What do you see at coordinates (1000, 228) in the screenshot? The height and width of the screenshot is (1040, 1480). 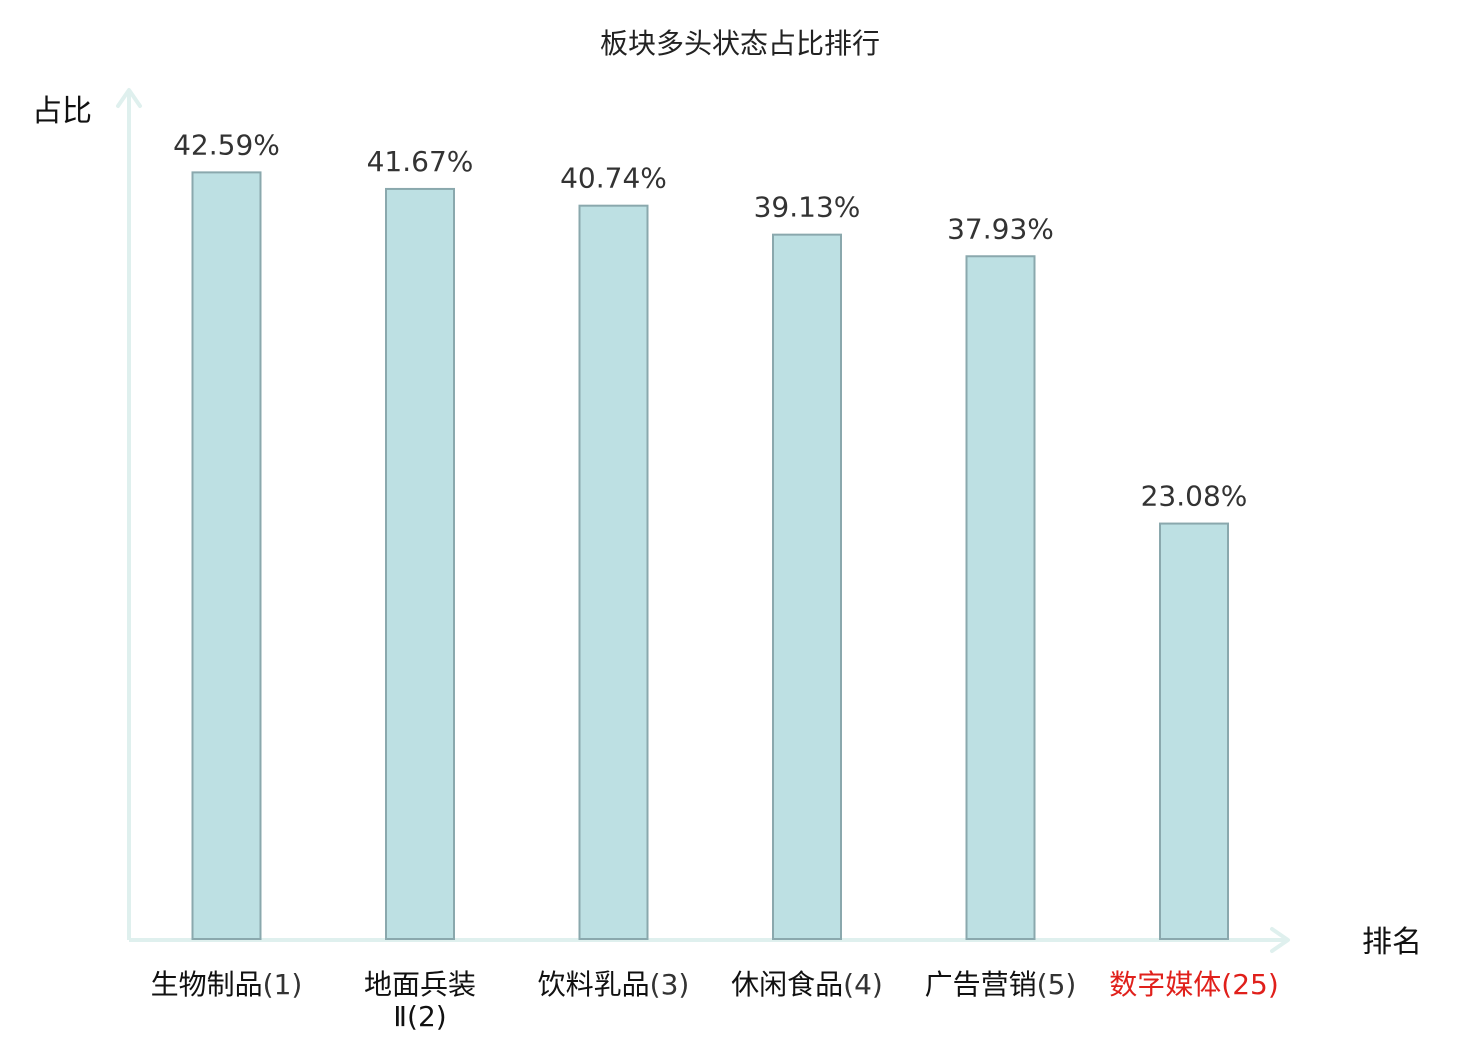 I see `value-label-5: 37.93%` at bounding box center [1000, 228].